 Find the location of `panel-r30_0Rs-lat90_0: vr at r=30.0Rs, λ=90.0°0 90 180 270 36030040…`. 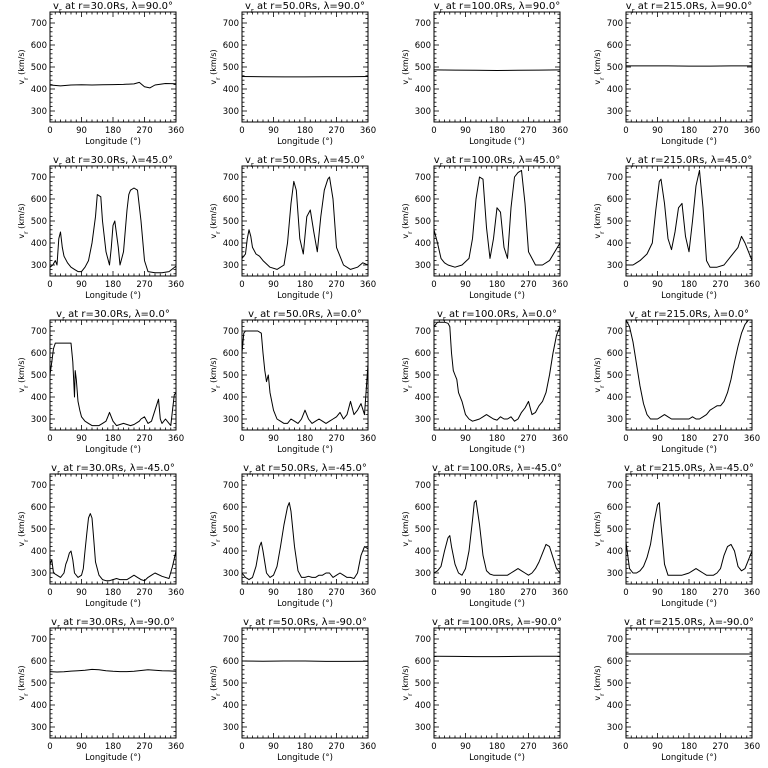

panel-r30_0Rs-lat90_0: vr at r=30.0Rs, λ=90.0°0 90 180 270 36030040… is located at coordinates (100, 74).